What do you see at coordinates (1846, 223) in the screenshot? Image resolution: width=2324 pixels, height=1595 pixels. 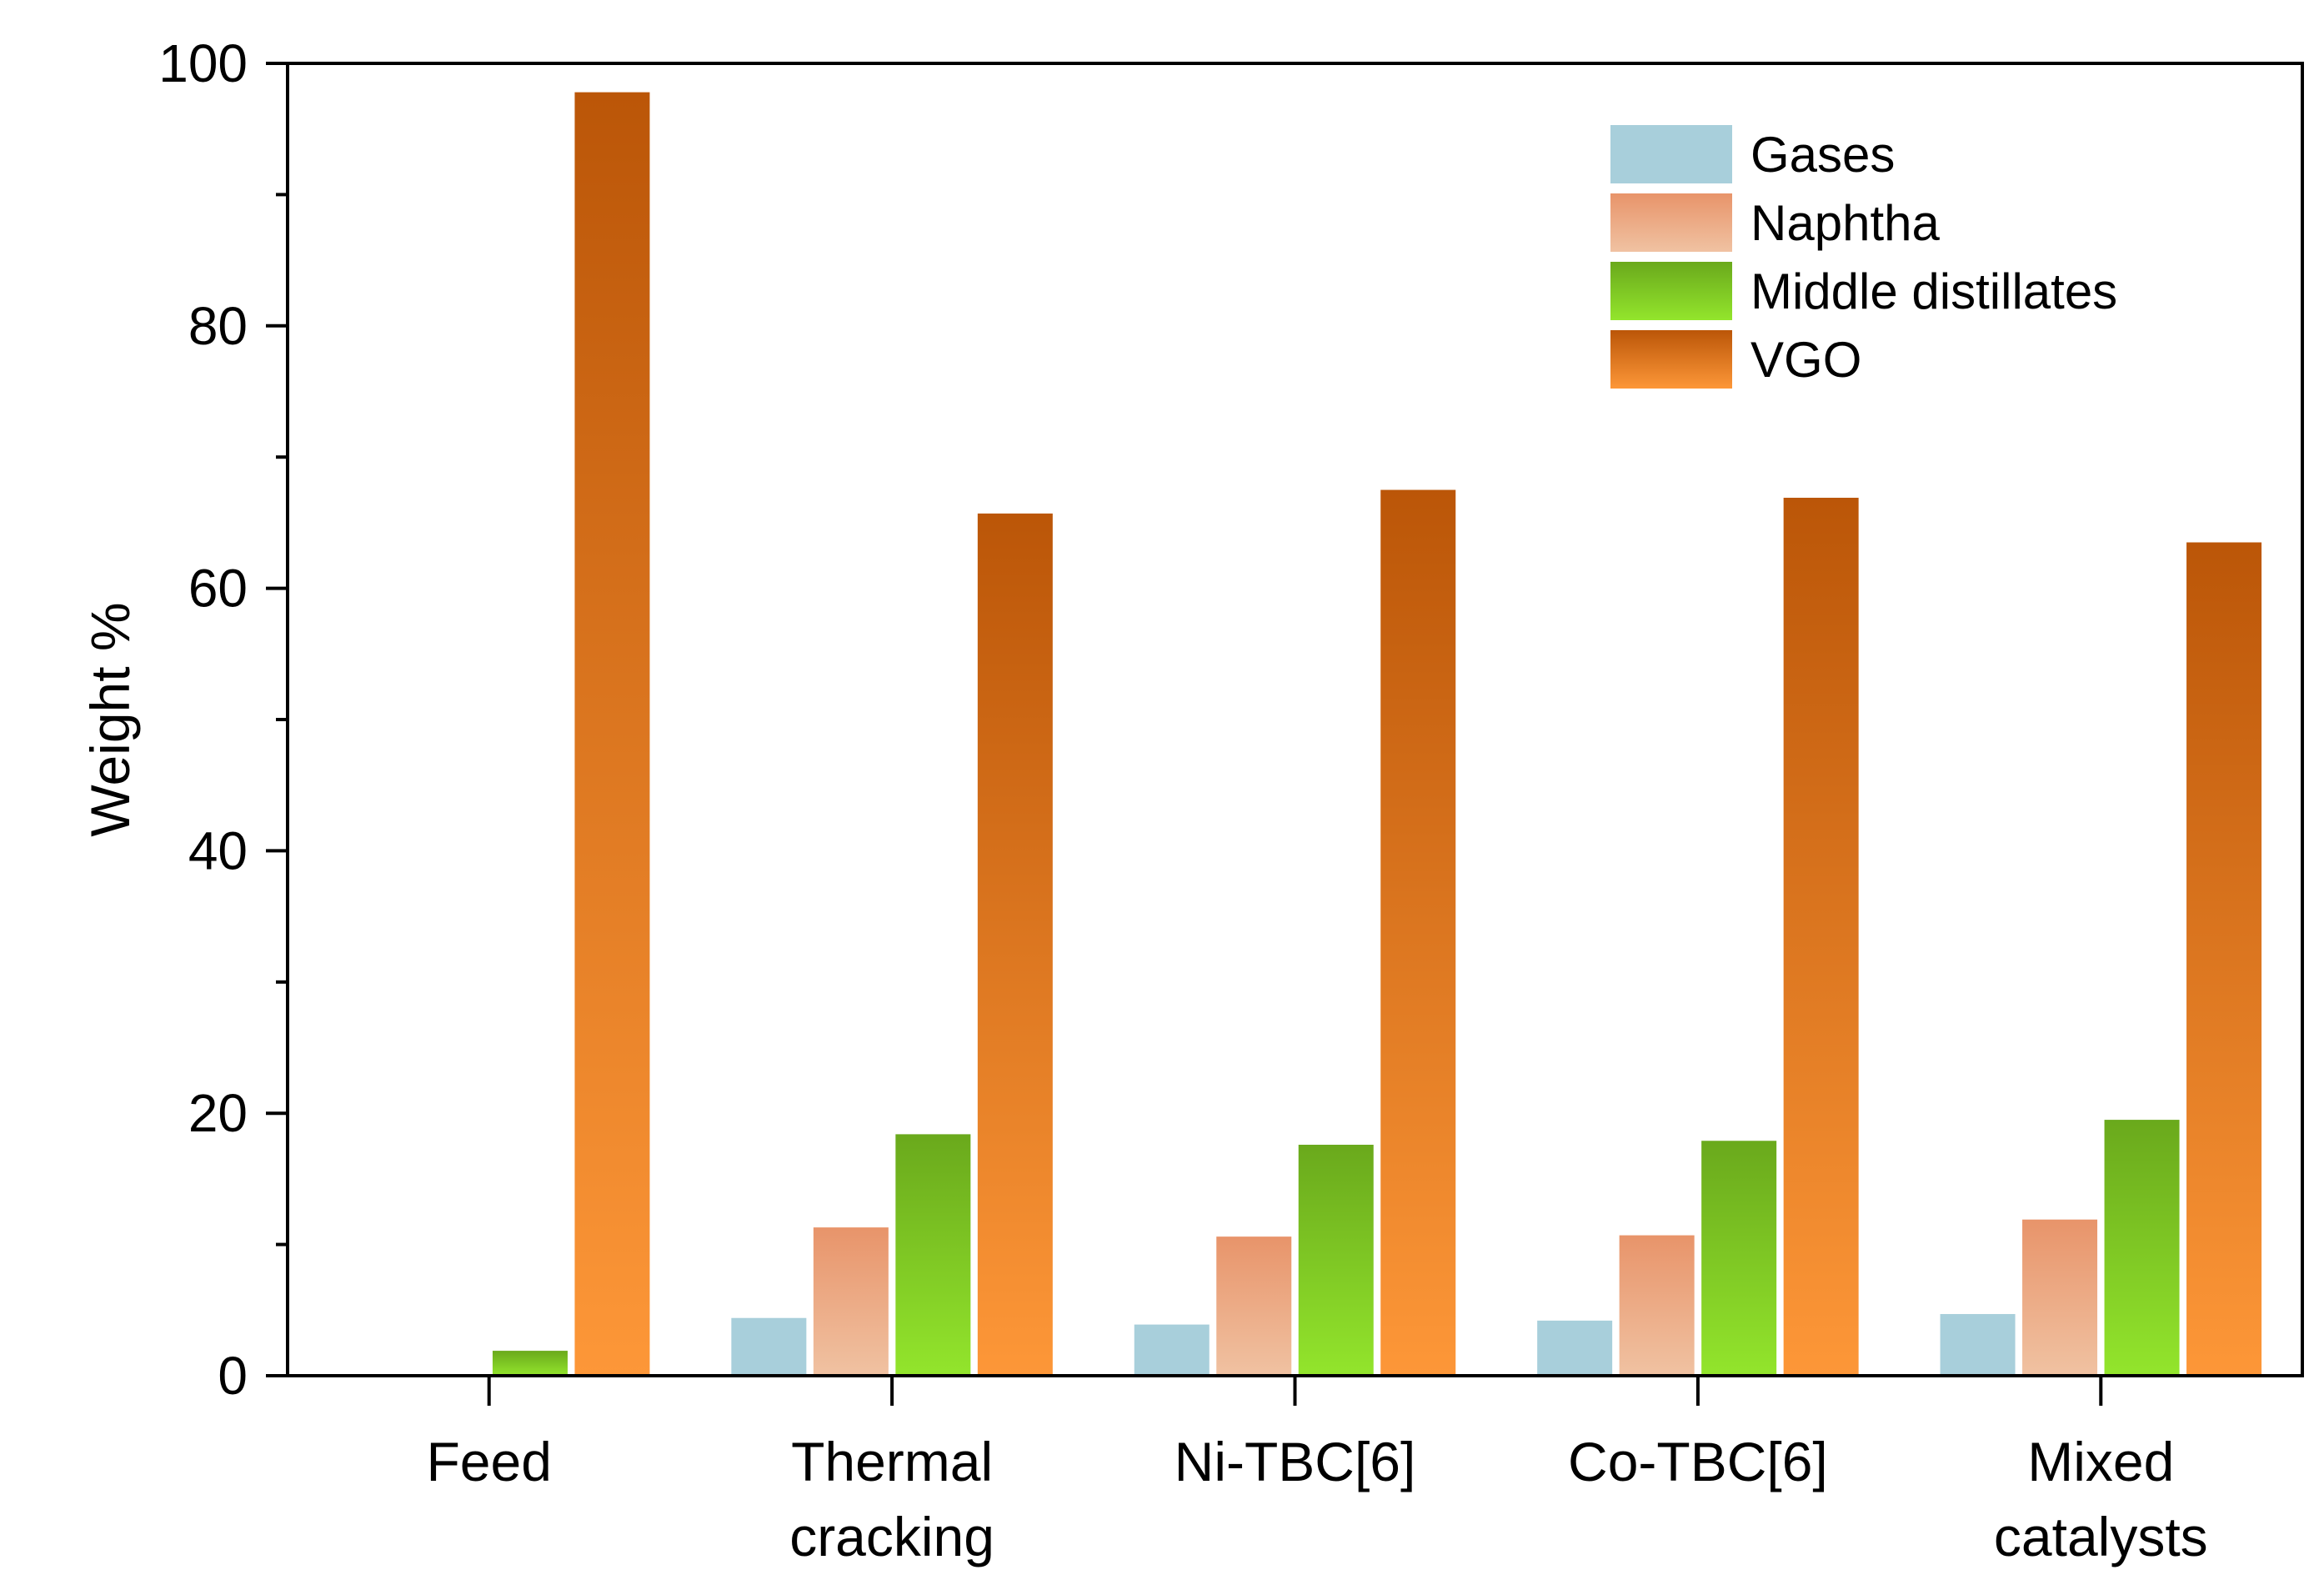 I see `legend-label: Naphtha` at bounding box center [1846, 223].